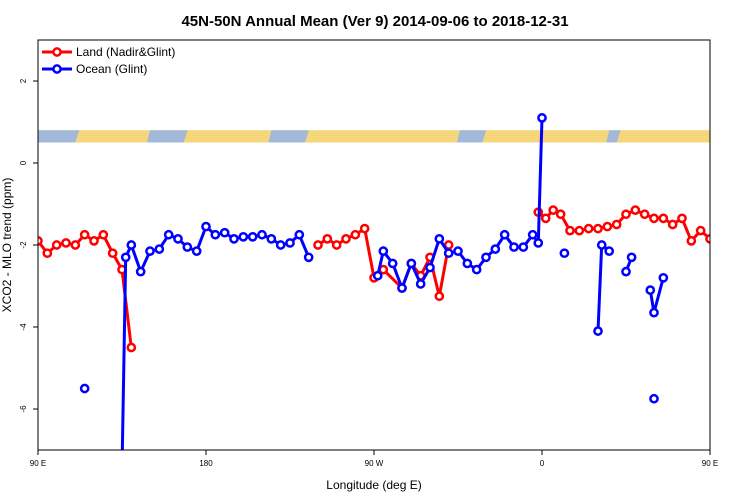 The height and width of the screenshot is (500, 750). I want to click on x-axis-label: Longitude (deg E), so click(373, 485).